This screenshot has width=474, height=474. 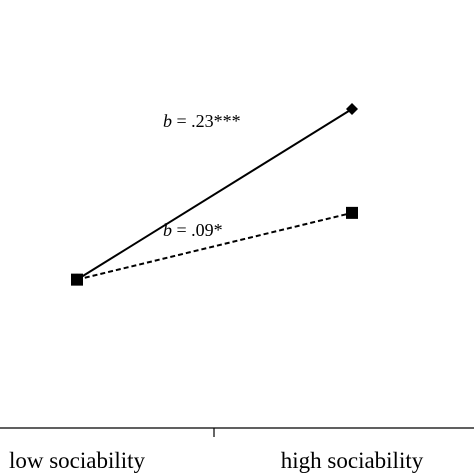 I want to click on x-tick-label-1: high sociability, so click(x=352, y=460).